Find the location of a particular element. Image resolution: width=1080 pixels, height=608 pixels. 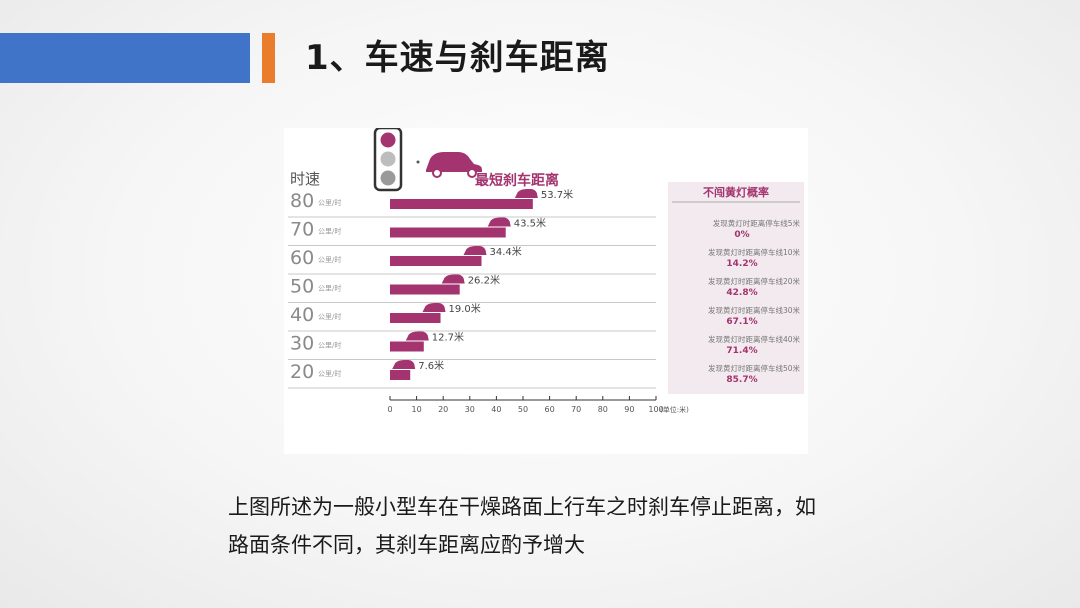

x-tick-label: 90 is located at coordinates (629, 409).